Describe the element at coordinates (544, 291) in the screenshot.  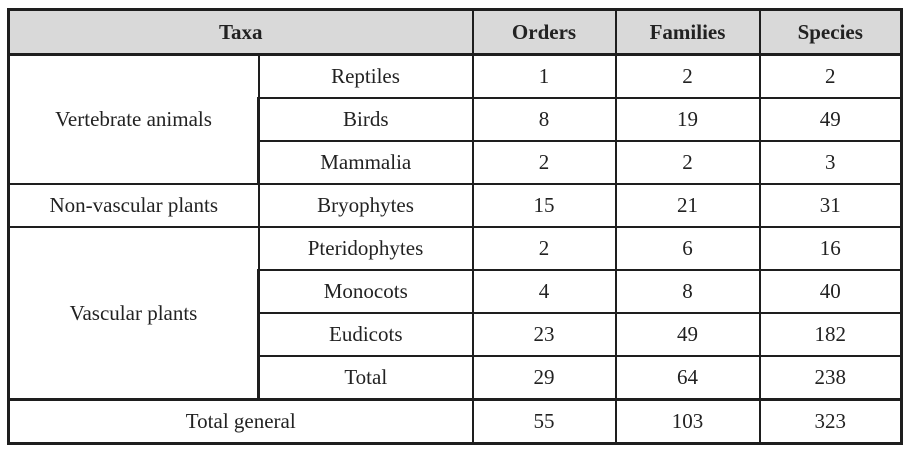
I see `orders-cell: 4` at that location.